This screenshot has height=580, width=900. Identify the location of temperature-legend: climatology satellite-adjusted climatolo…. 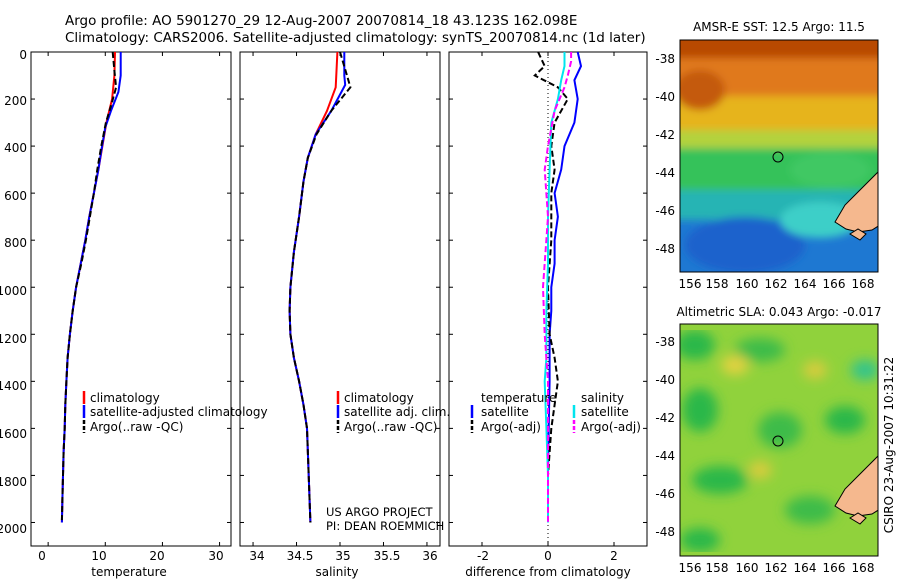
(175, 412).